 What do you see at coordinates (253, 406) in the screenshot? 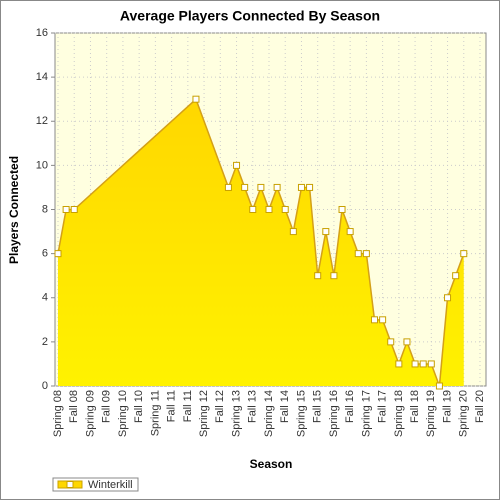
I see `x-tick-label: Fall 13` at bounding box center [253, 406].